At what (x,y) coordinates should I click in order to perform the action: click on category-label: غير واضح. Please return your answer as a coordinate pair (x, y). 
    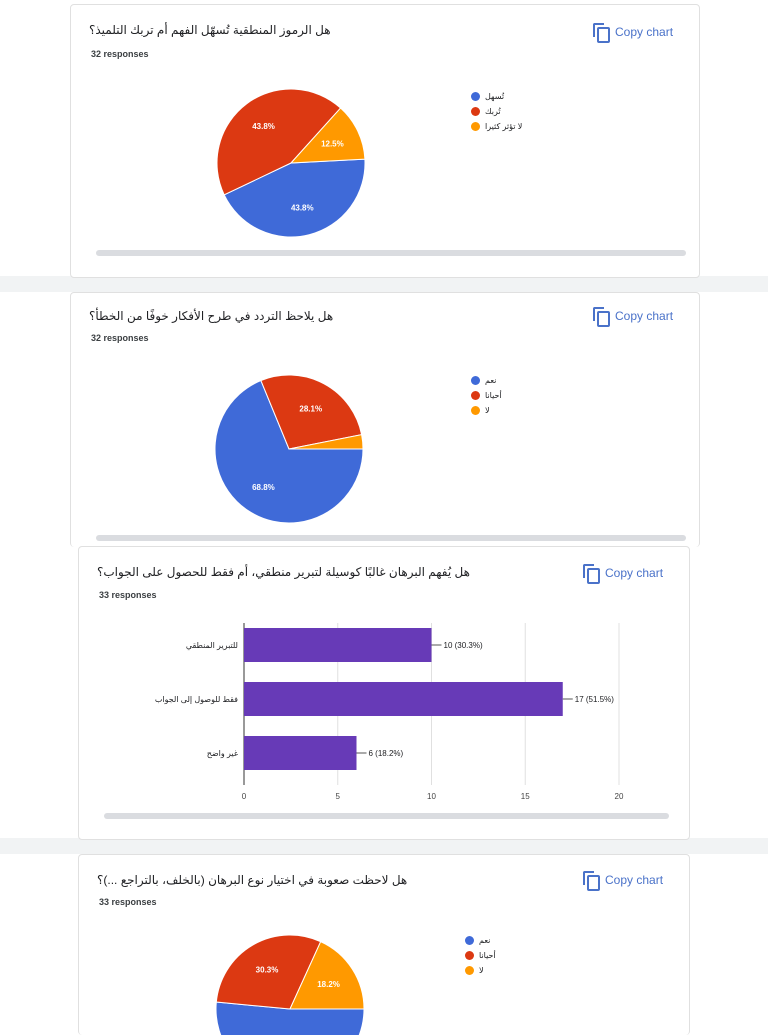
    Looking at the image, I should click on (222, 753).